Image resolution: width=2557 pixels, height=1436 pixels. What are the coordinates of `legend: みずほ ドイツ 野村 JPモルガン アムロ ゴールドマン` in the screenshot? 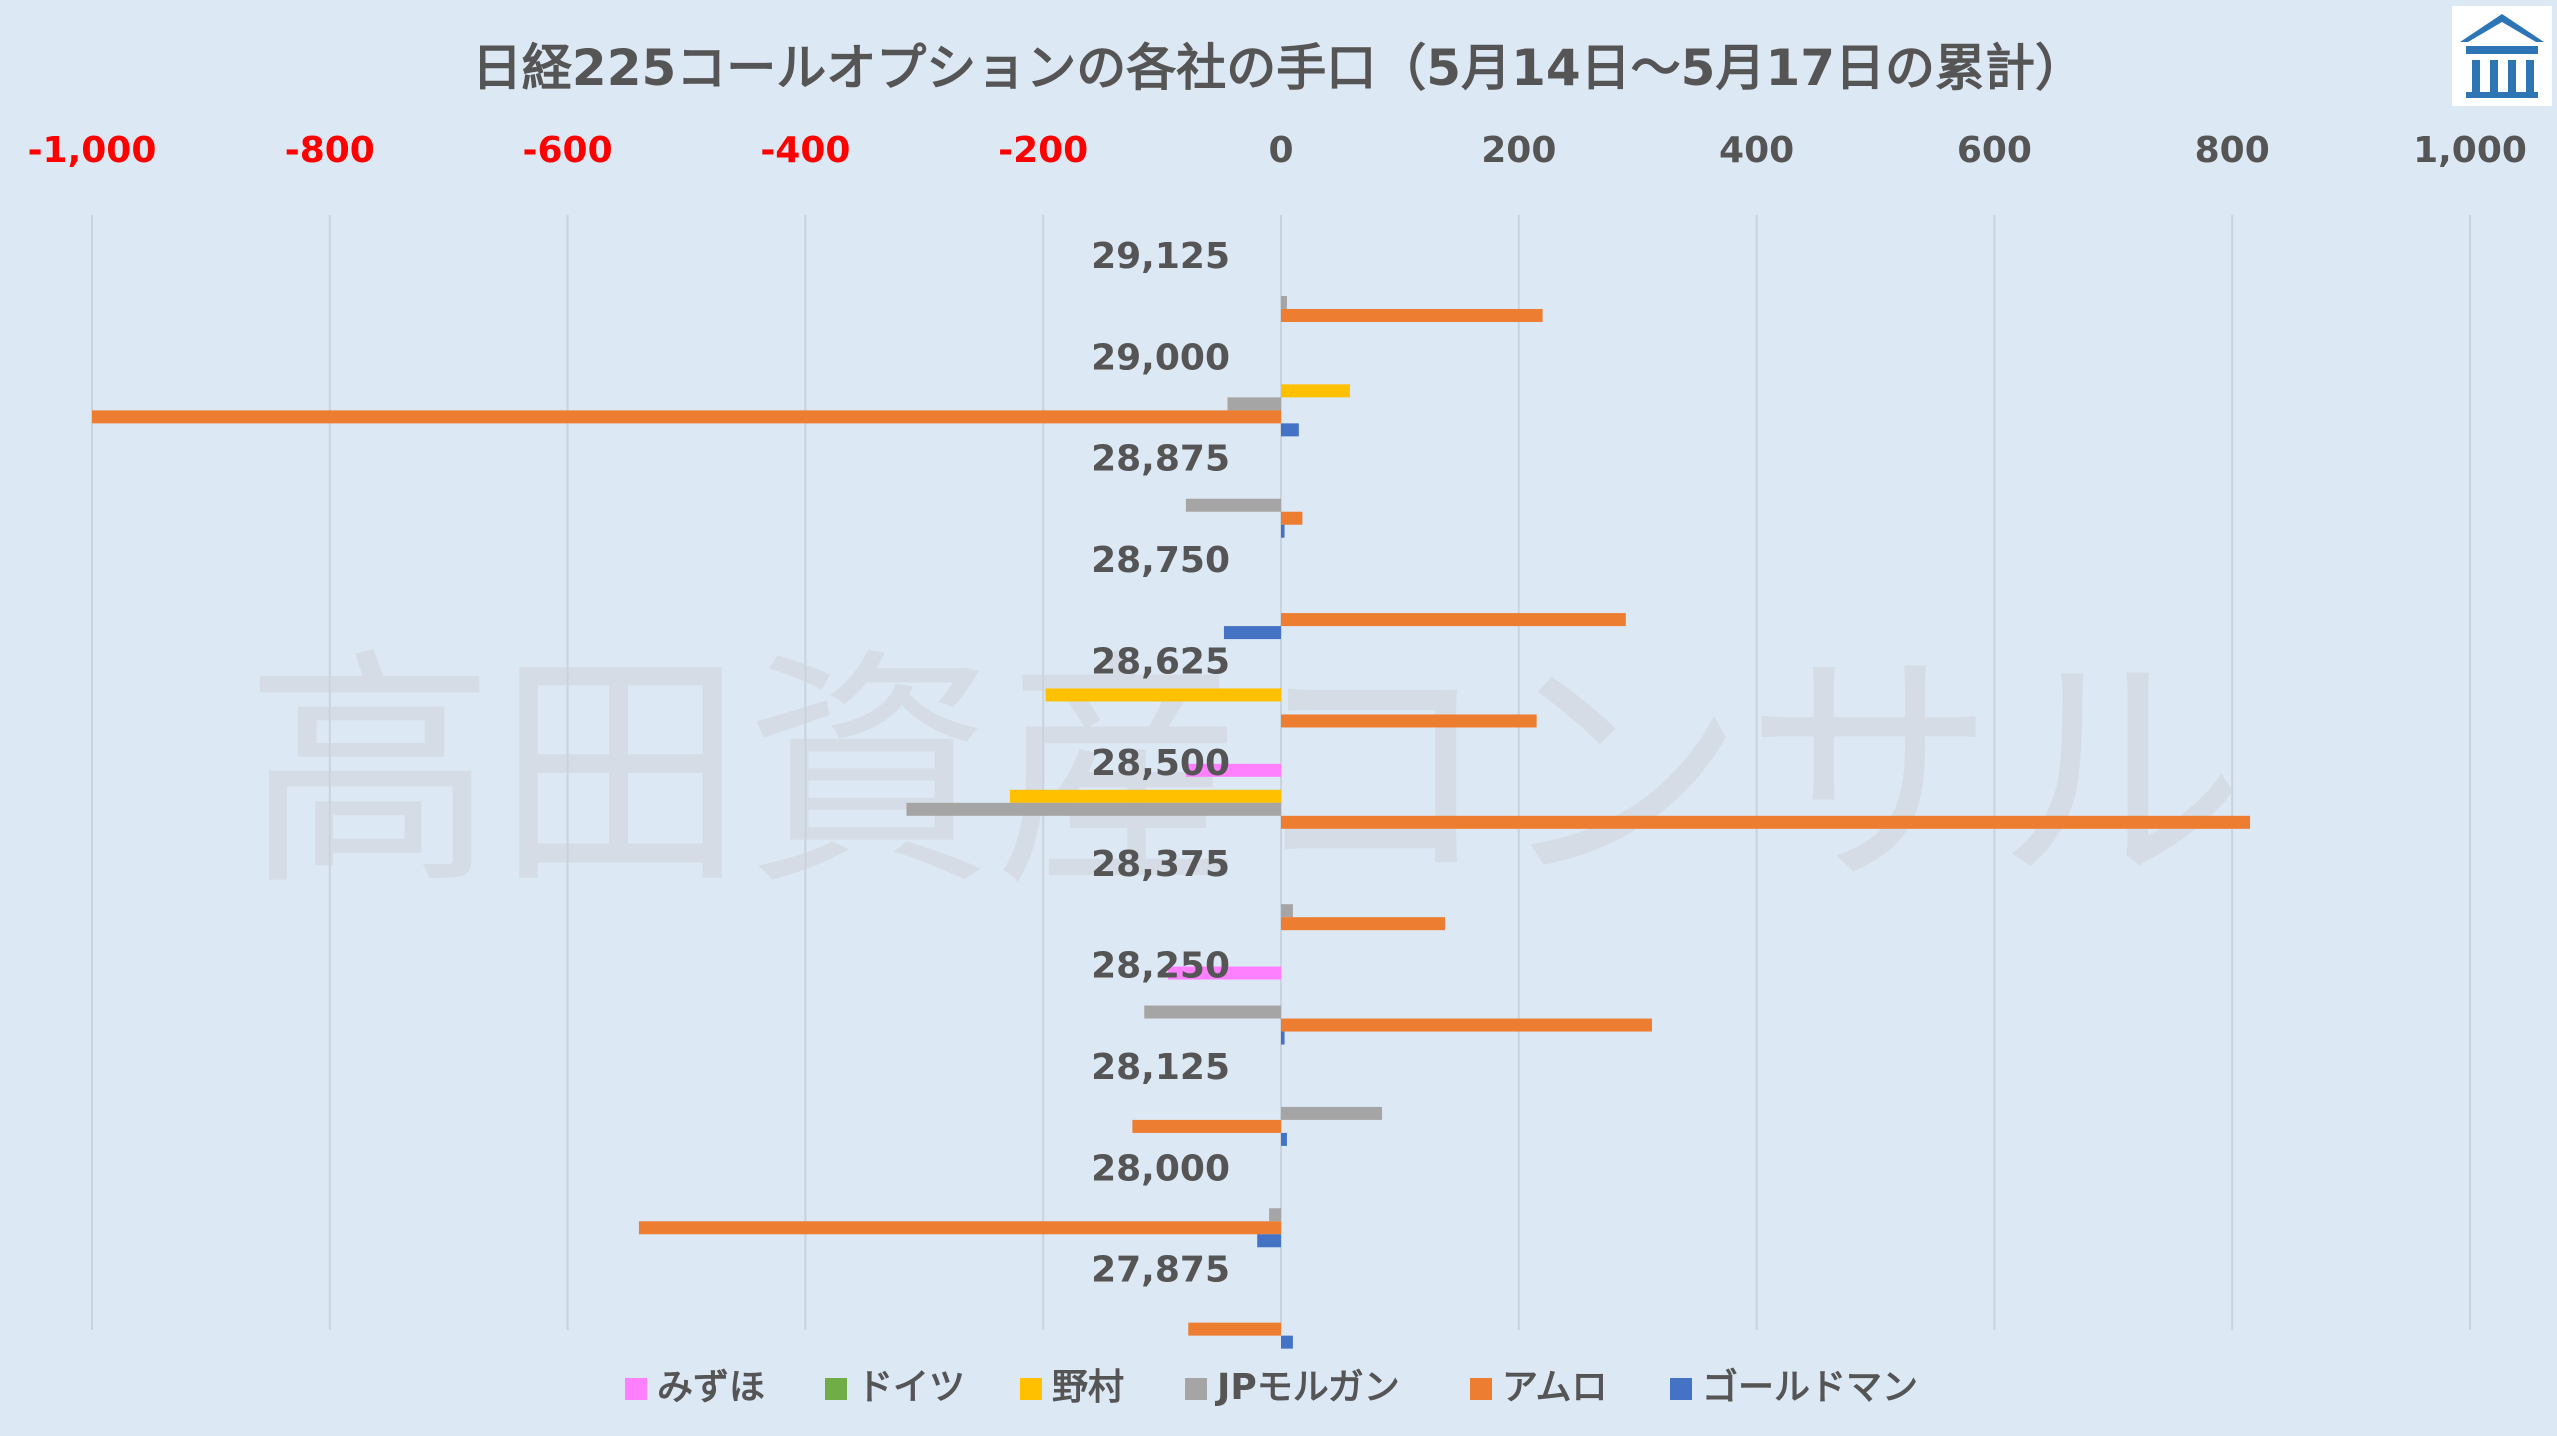 It's located at (1271, 1387).